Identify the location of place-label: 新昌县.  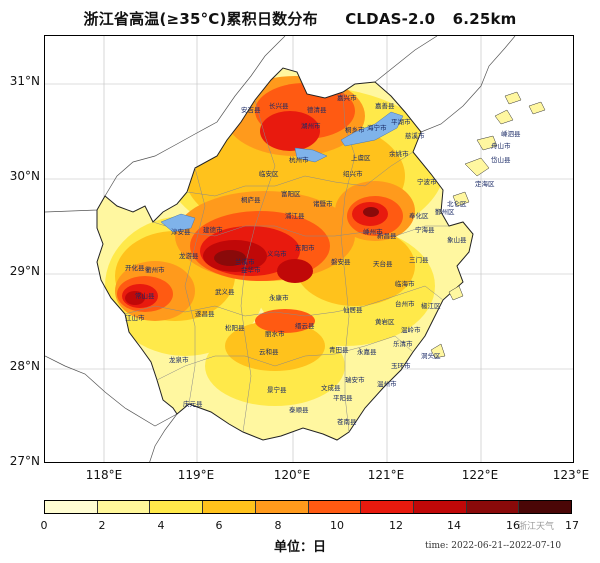
(387, 235).